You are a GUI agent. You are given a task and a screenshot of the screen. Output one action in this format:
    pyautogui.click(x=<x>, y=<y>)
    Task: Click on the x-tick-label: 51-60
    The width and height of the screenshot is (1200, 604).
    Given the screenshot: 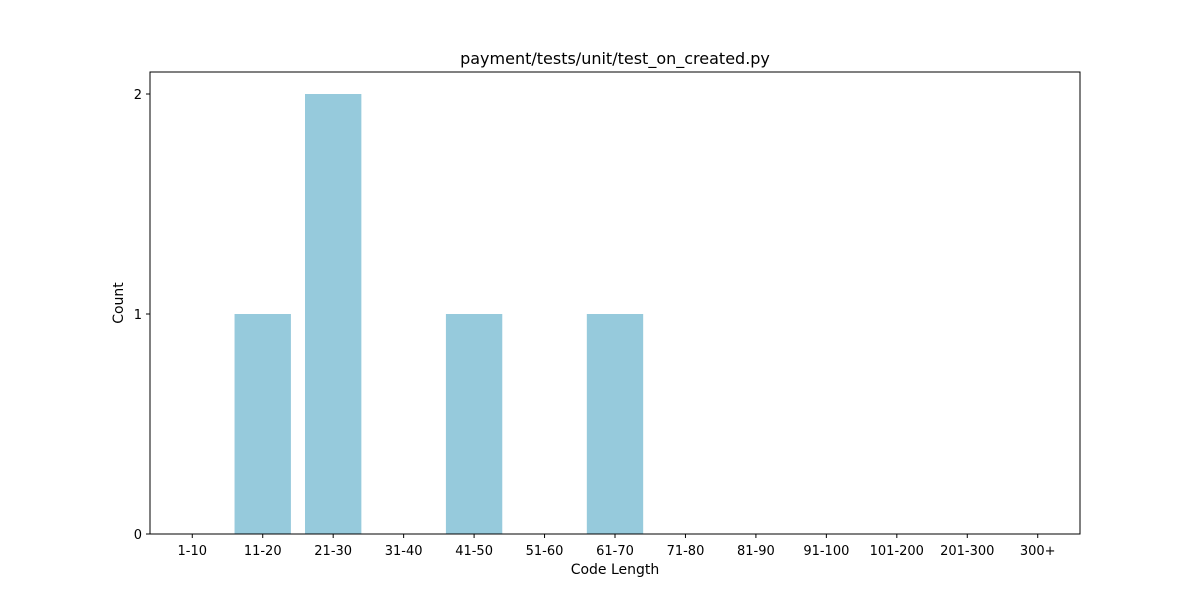 What is the action you would take?
    pyautogui.click(x=545, y=551)
    